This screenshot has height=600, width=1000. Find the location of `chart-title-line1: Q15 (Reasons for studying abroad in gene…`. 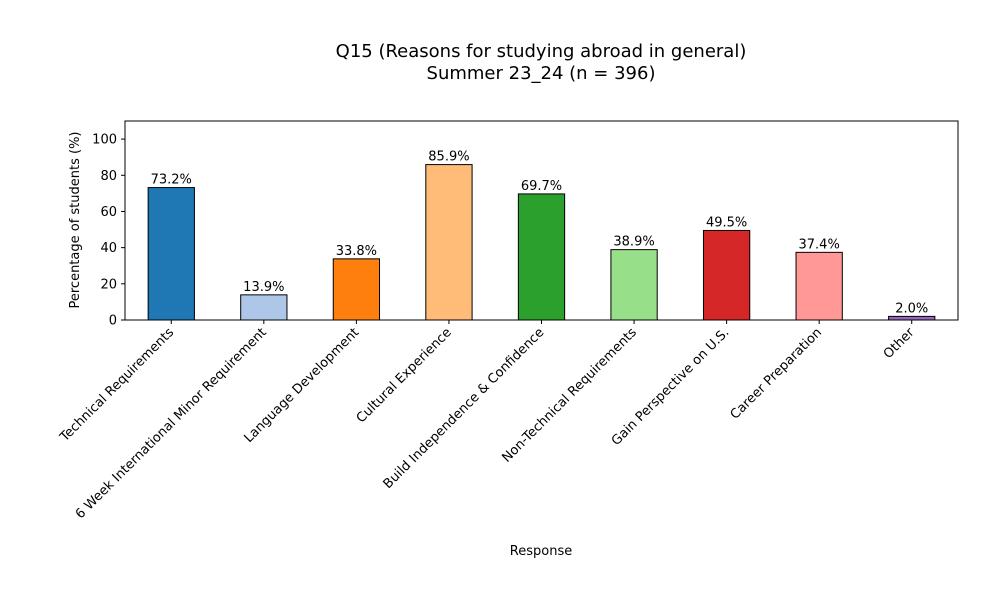

chart-title-line1: Q15 (Reasons for studying abroad in gene… is located at coordinates (541, 51).